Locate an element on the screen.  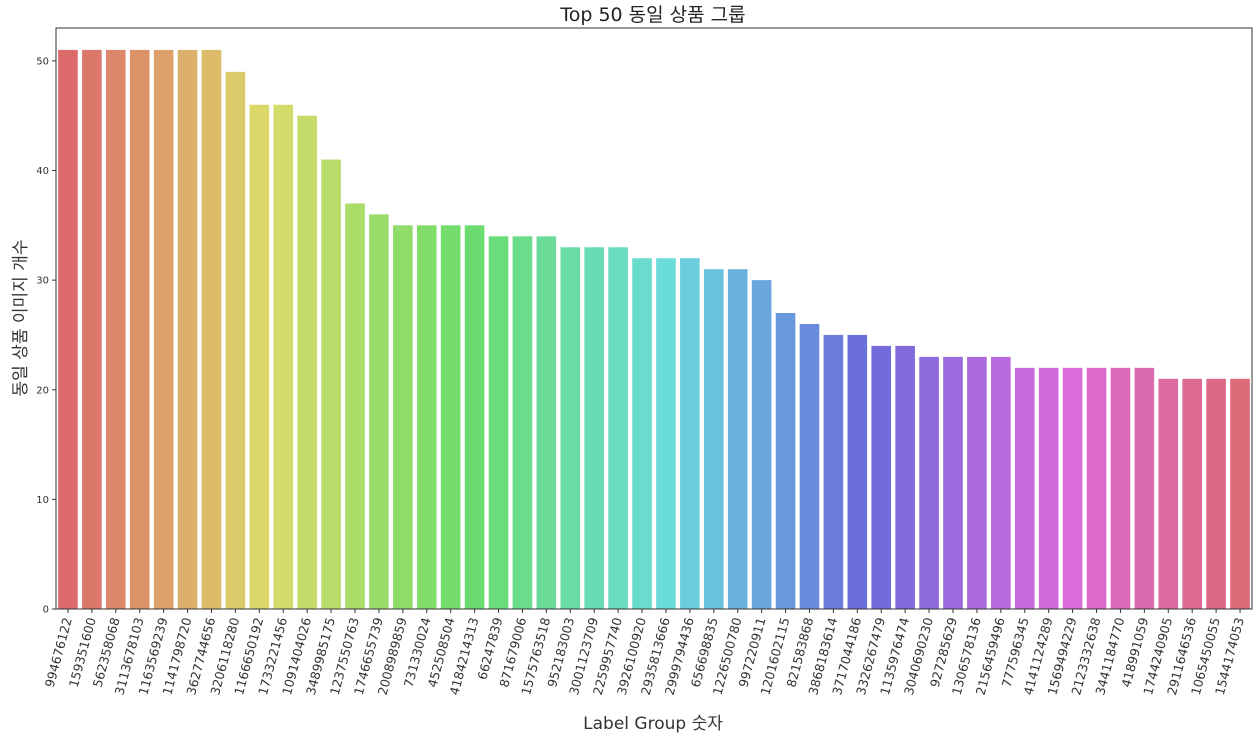
y-axis-ticks: 0 10 20 30 40 50 is located at coordinates (46, 336).